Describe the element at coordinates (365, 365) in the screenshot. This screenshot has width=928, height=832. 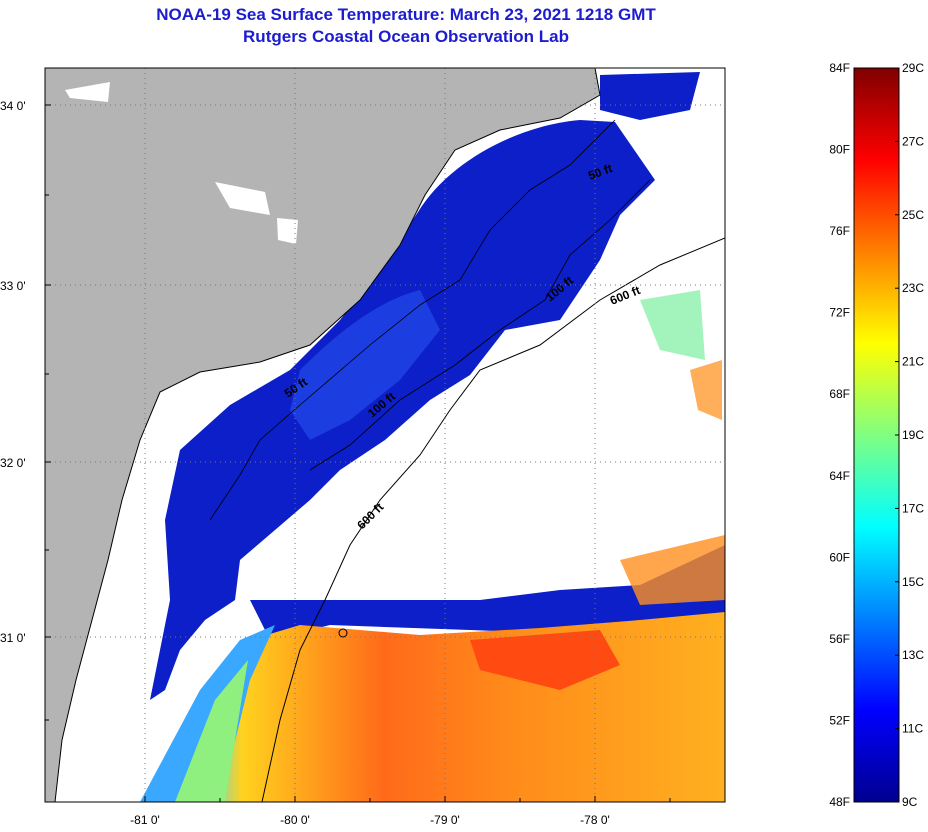
I see `cold-water-patch` at that location.